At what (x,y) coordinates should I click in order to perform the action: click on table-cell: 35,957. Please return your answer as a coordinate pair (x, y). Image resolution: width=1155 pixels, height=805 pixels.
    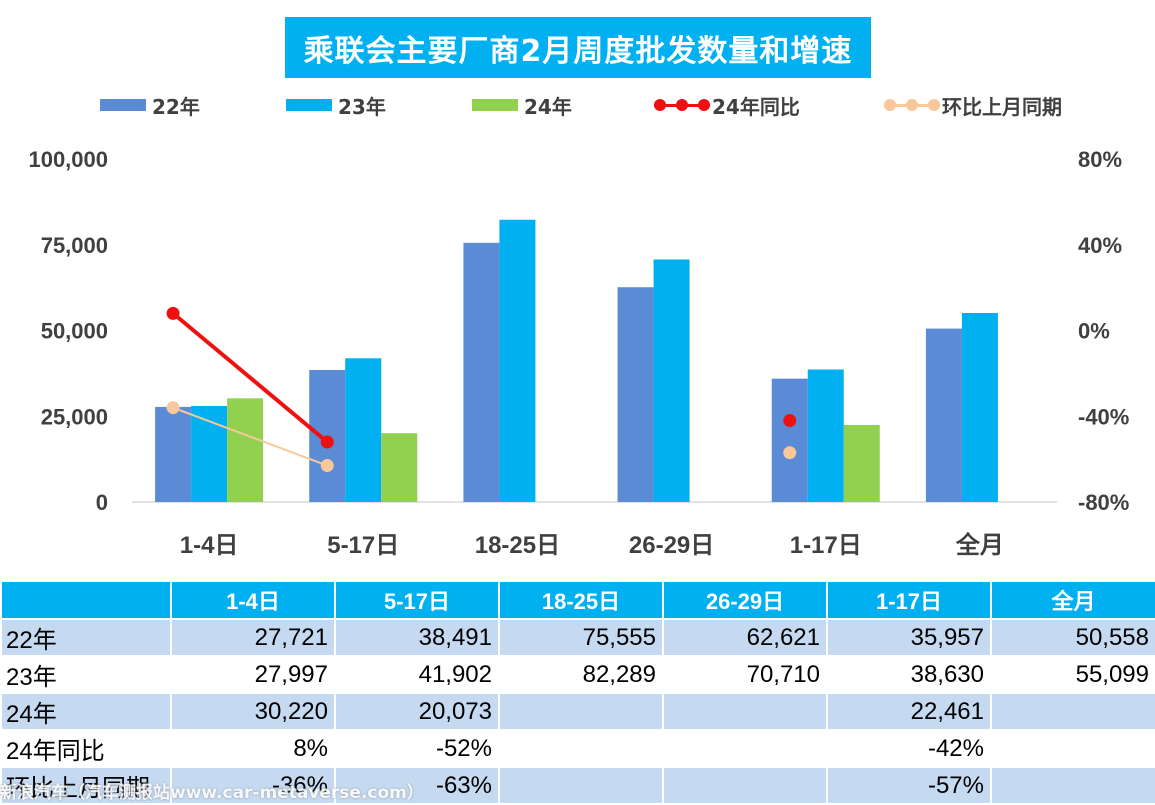
    Looking at the image, I should click on (909, 637).